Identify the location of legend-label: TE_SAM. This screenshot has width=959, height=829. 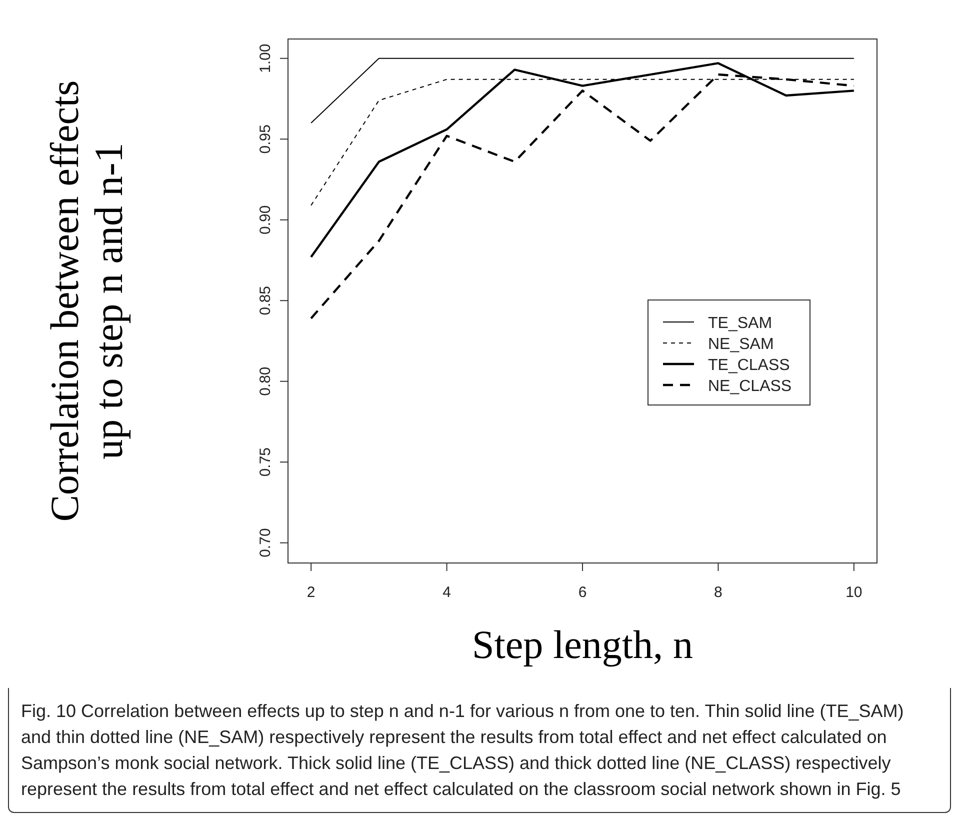
(740, 323).